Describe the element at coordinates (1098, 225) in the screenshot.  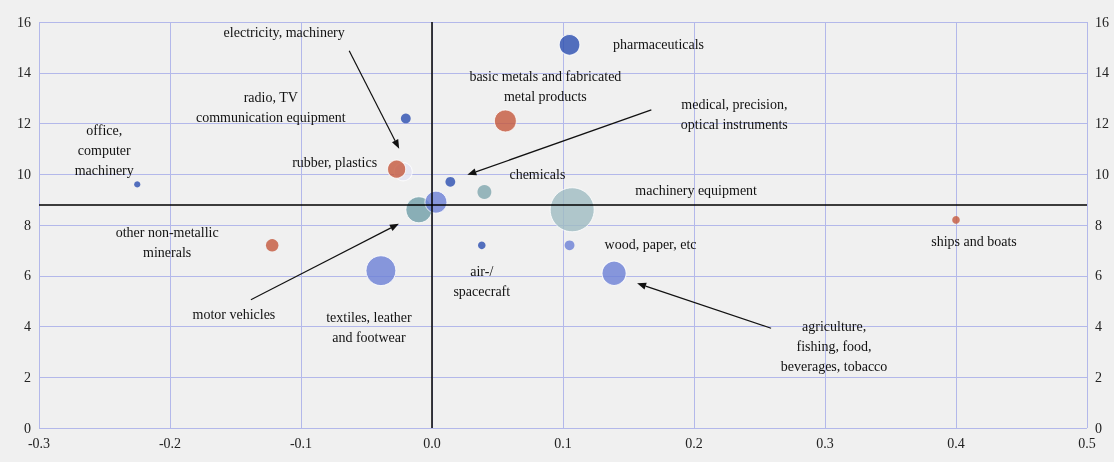
I see `y2-tick-label: 8` at that location.